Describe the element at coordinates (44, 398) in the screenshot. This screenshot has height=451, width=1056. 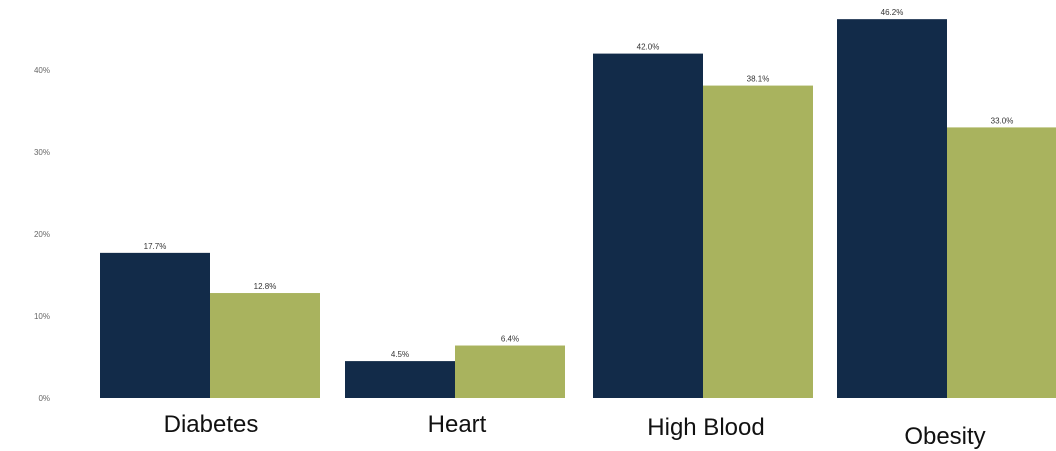
I see `y-tick-label: 0%` at that location.